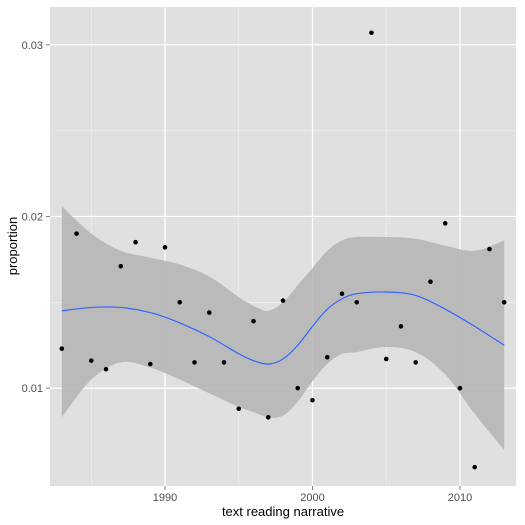  What do you see at coordinates (32, 389) in the screenshot?
I see `y-tick-label: 0.01` at bounding box center [32, 389].